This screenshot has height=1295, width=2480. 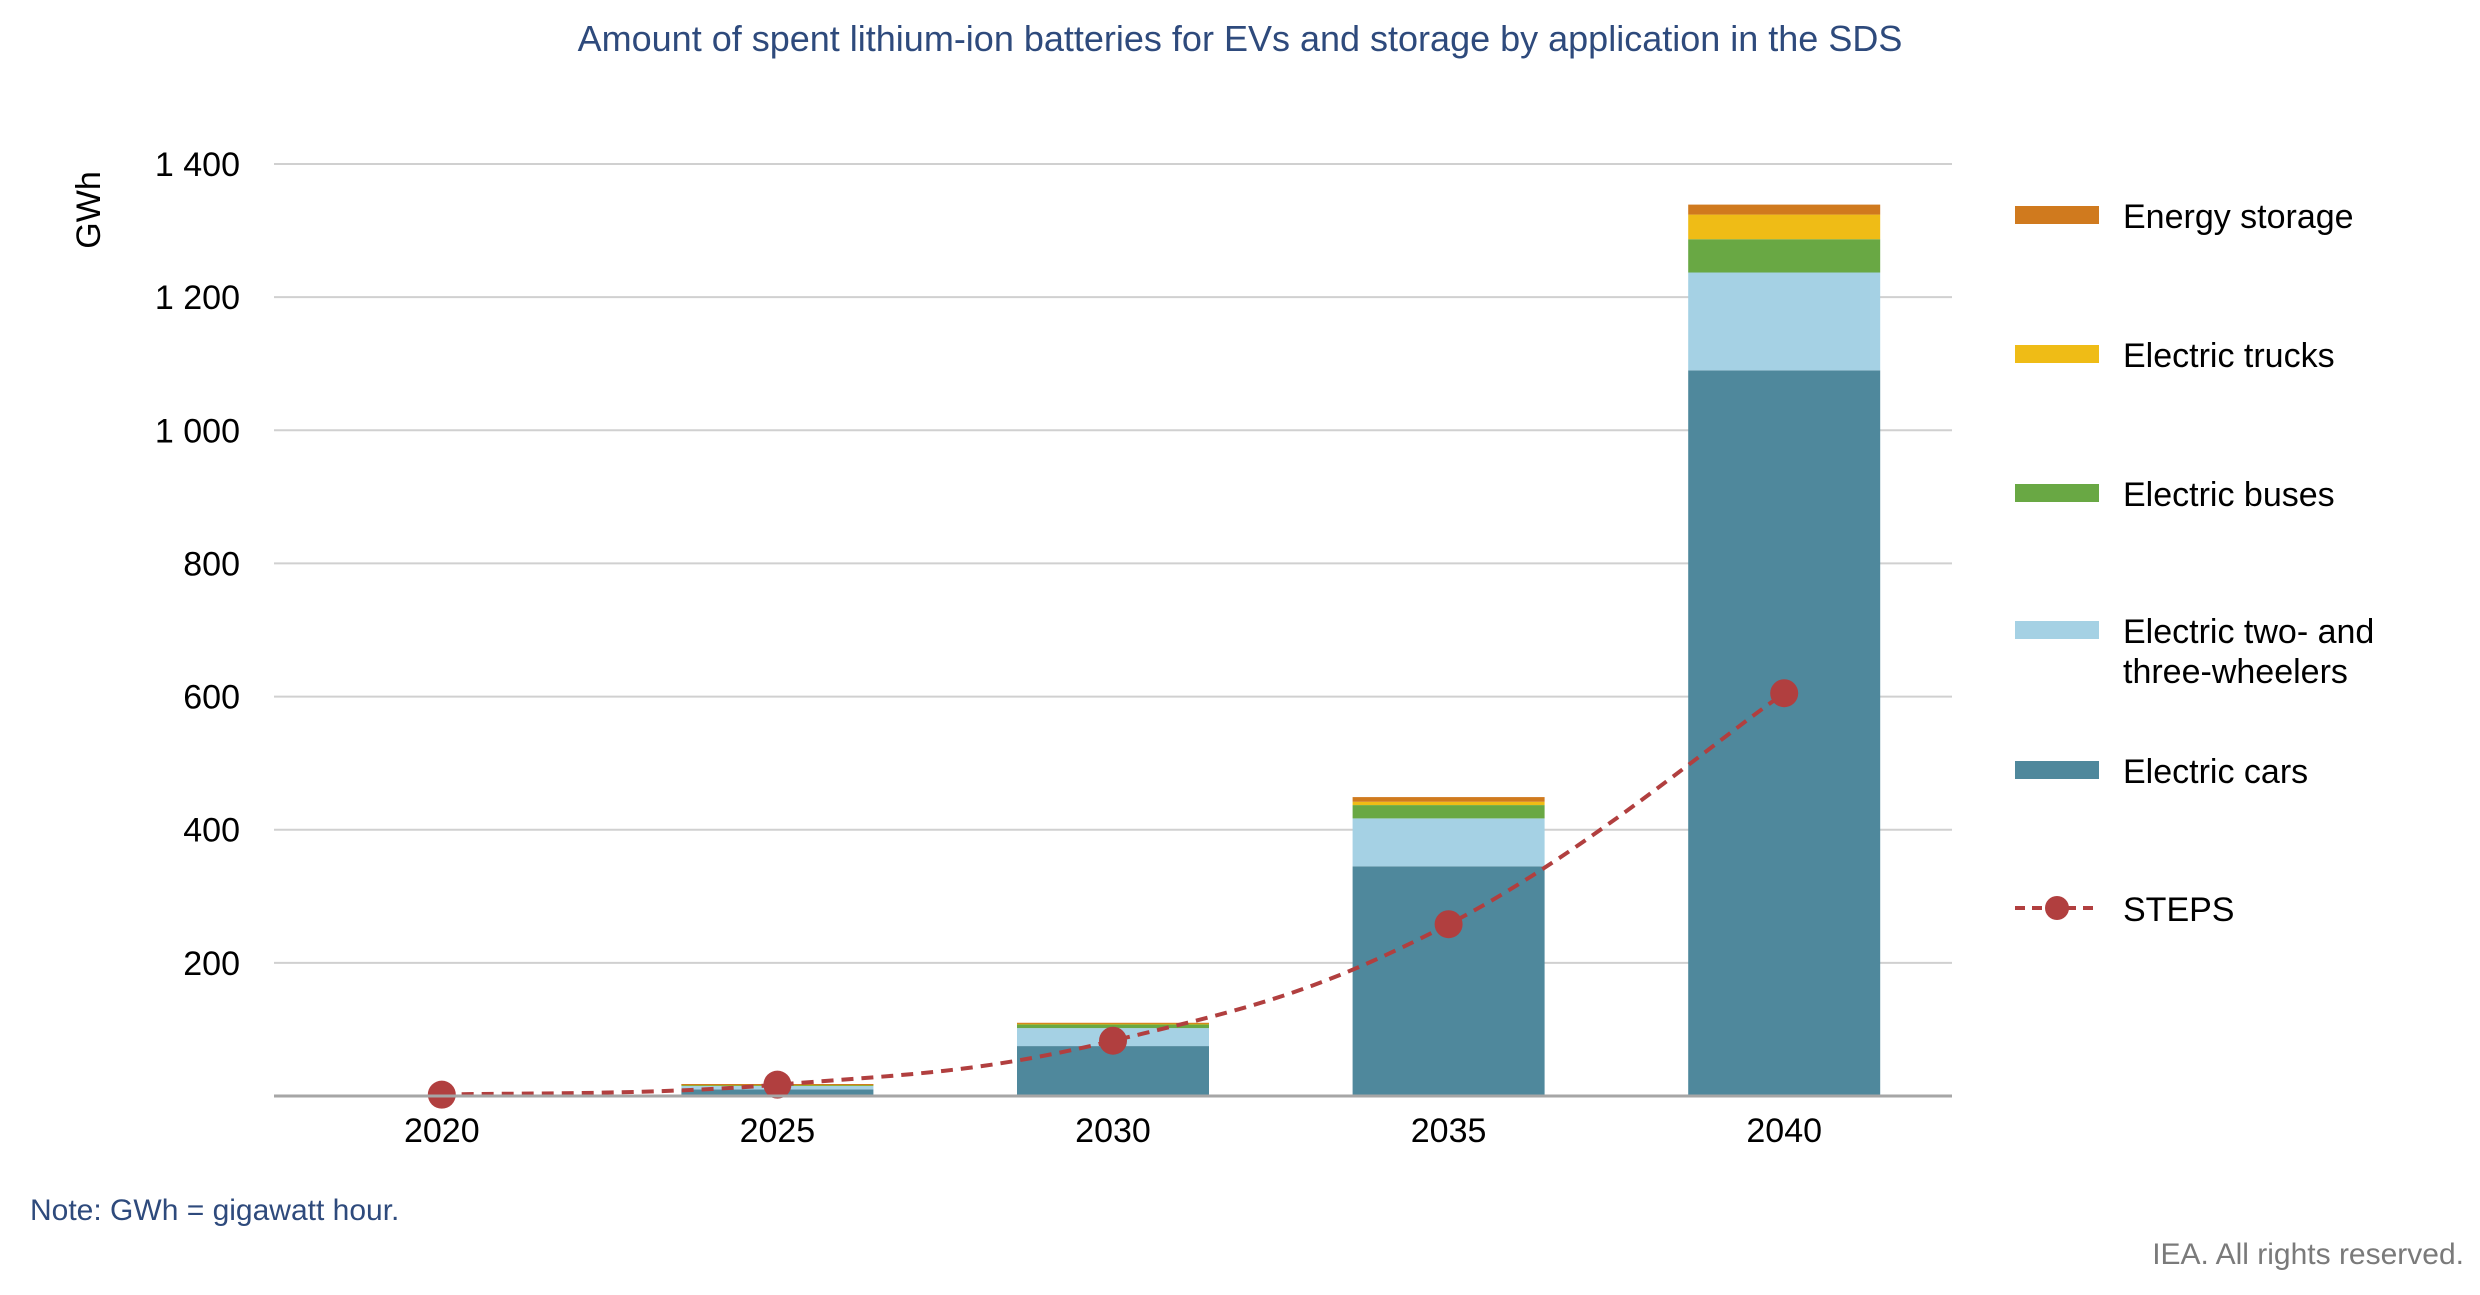 What do you see at coordinates (89, 209) in the screenshot?
I see `y-axis-label: GWh` at bounding box center [89, 209].